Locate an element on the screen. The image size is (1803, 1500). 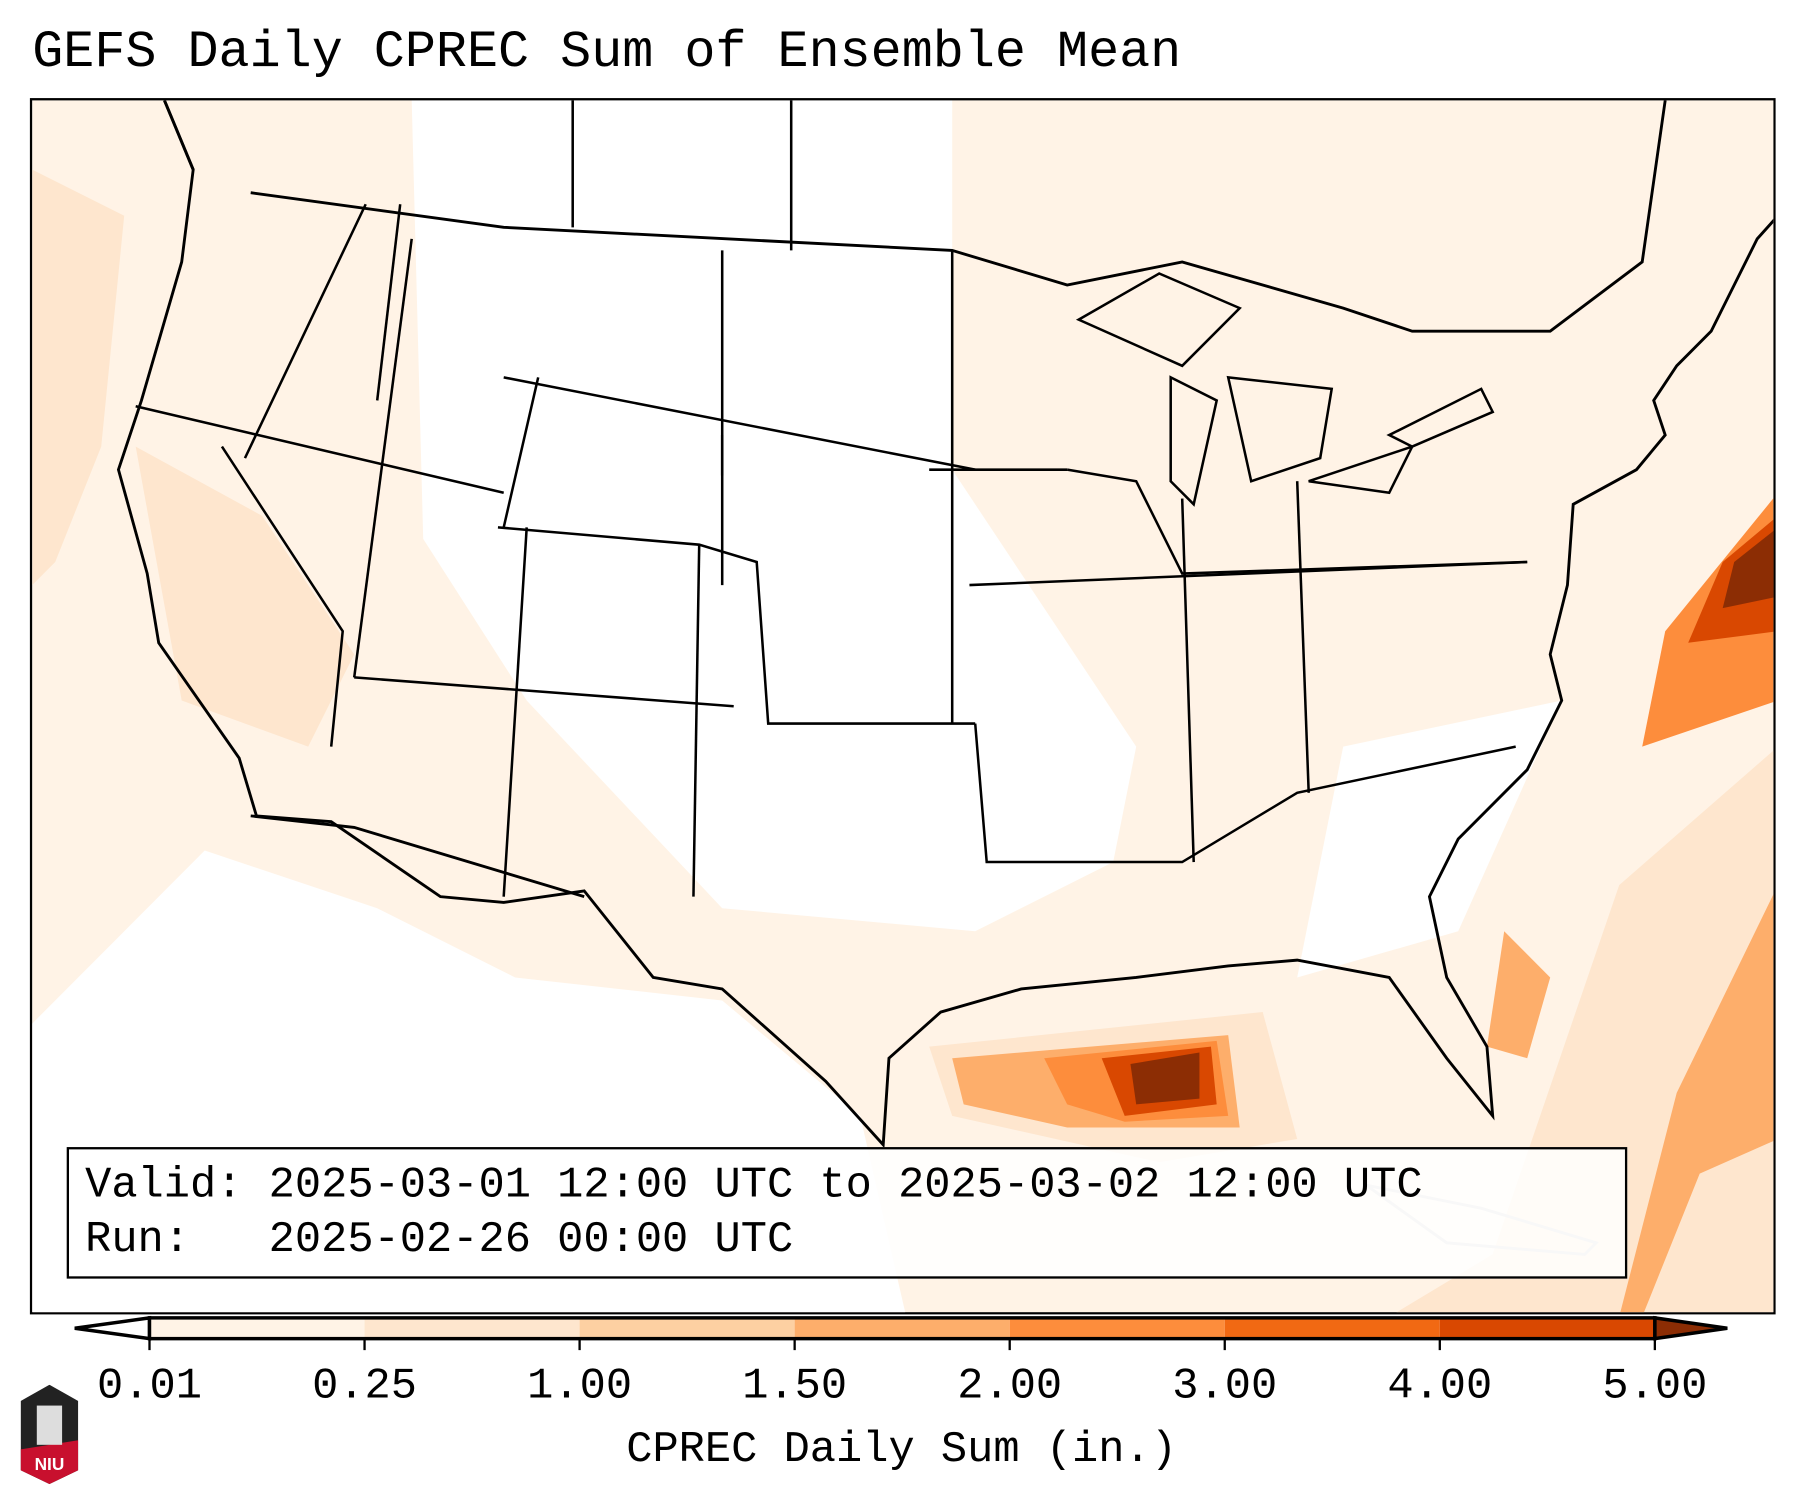
run-label: Run: is located at coordinates (138, 1240).